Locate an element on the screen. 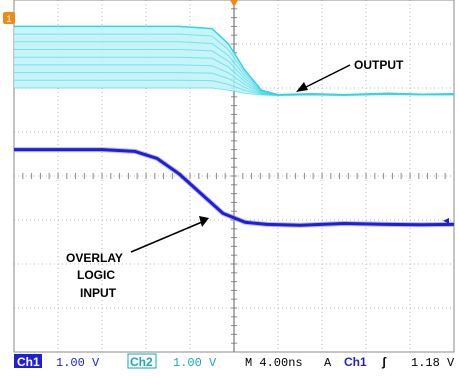  trigger-position-marker is located at coordinates (234, 3).